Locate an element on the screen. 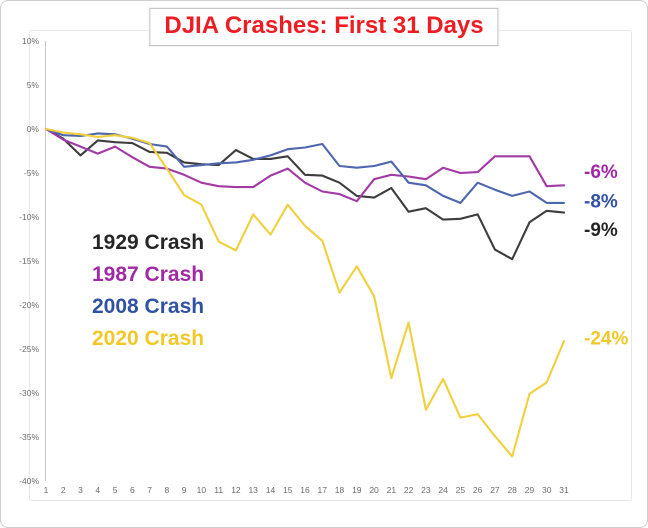  x-tick-label: 1 is located at coordinates (46, 490).